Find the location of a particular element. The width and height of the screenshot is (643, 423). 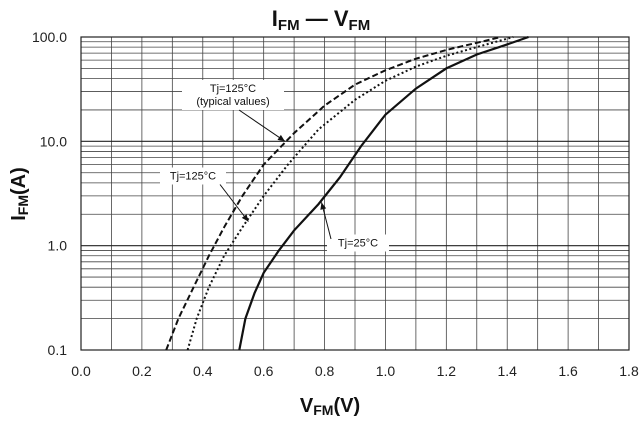

annotation: Tj=125°C is located at coordinates (204, 194).